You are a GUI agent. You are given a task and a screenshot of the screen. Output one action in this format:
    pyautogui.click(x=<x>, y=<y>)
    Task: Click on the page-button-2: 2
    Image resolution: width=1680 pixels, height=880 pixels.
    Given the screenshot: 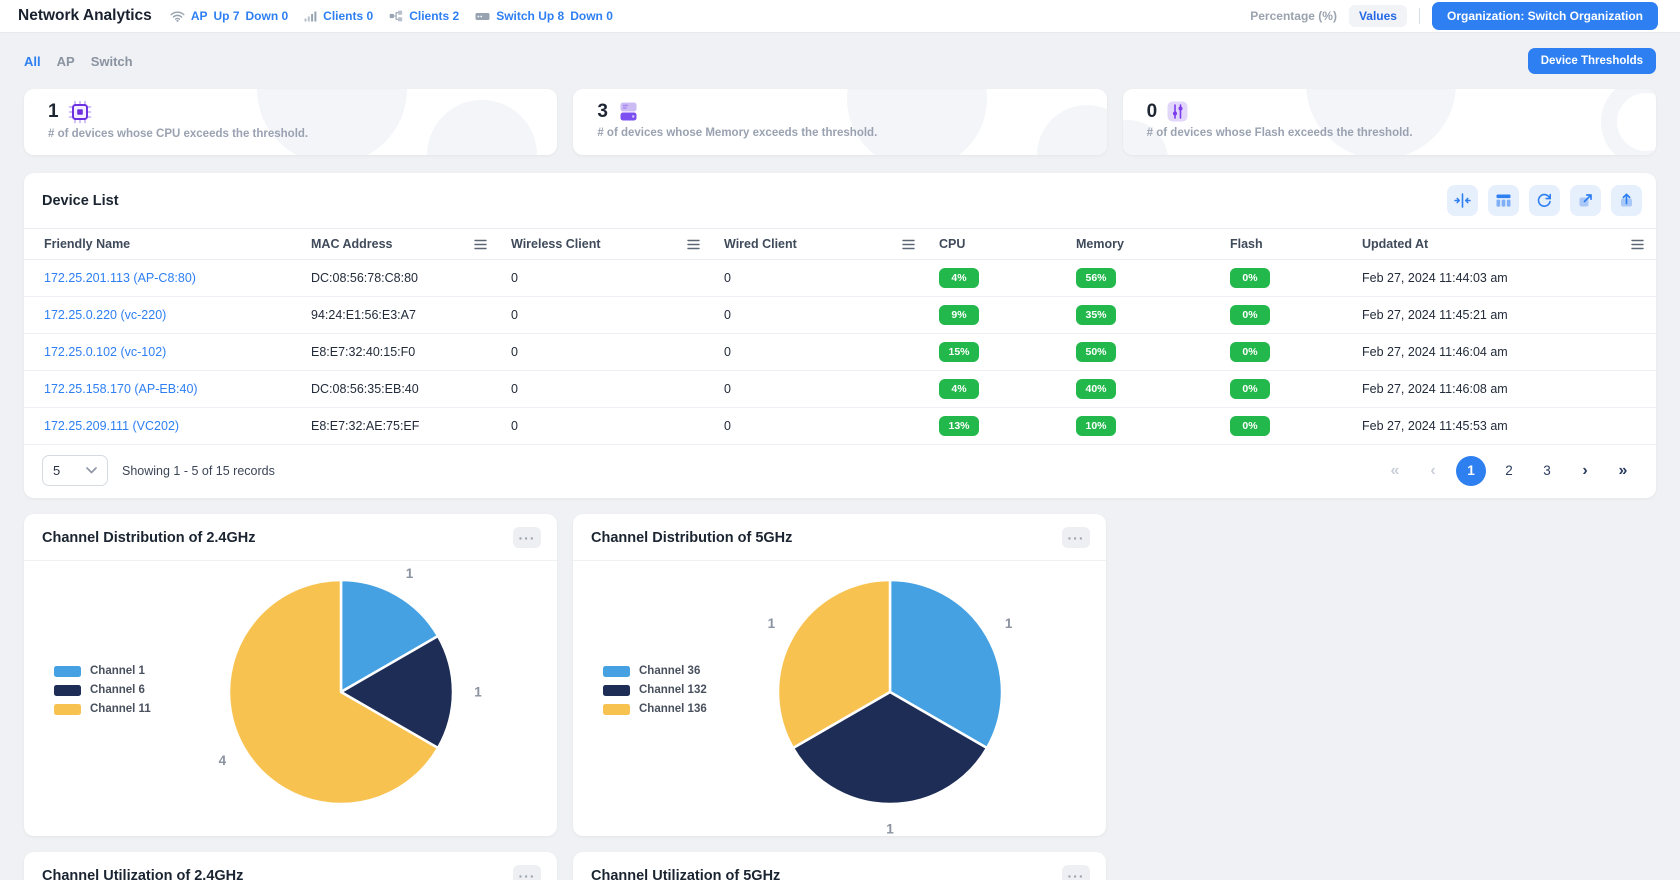 What is the action you would take?
    pyautogui.click(x=1509, y=470)
    